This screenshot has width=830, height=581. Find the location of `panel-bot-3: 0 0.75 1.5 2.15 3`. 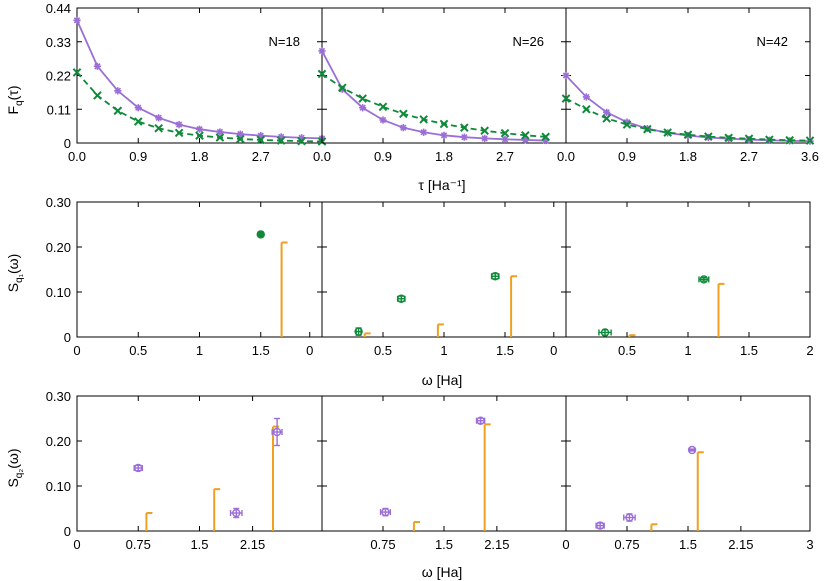

panel-bot-3: 0 0.75 1.5 2.15 3 is located at coordinates (688, 473).